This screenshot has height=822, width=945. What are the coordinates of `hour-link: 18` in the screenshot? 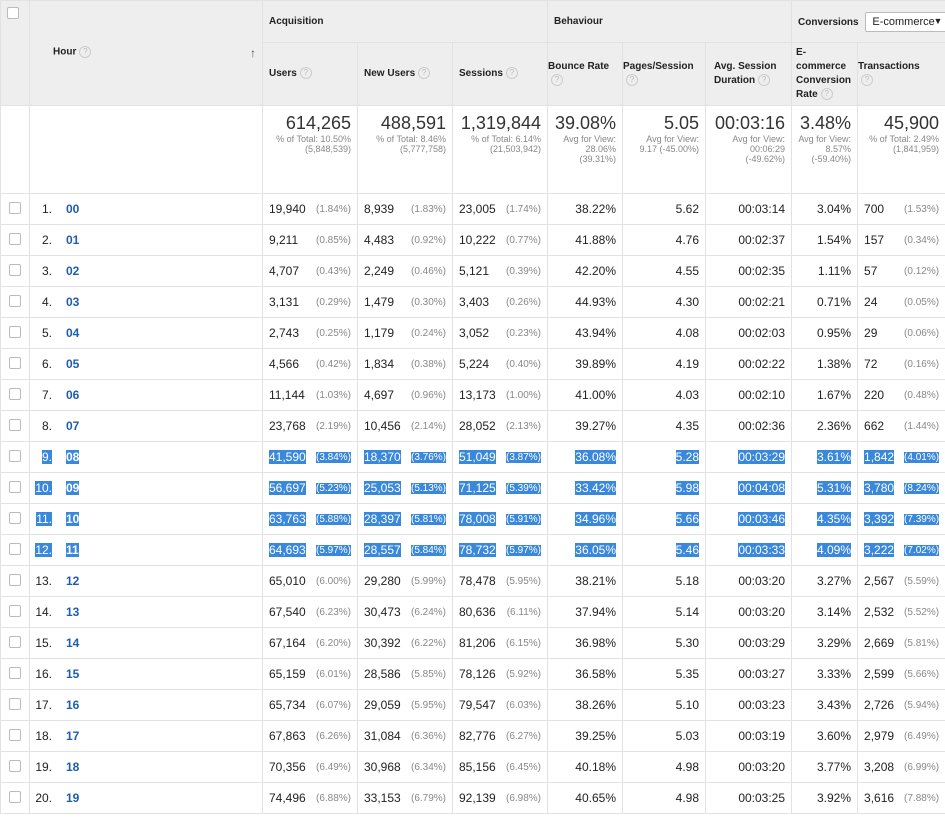 It's located at (73, 767).